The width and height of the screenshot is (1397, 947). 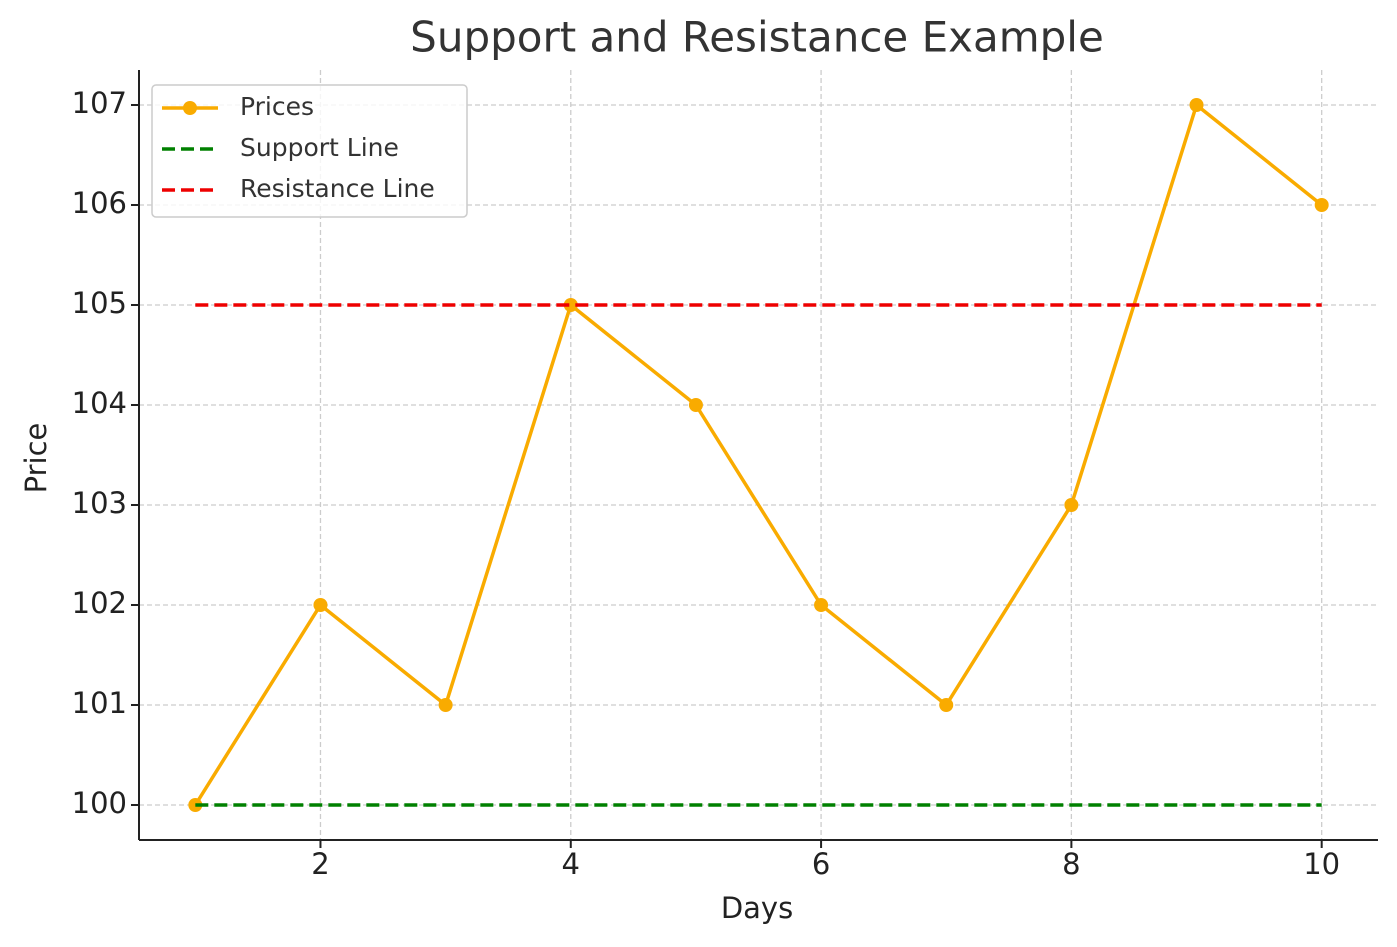 What do you see at coordinates (99, 403) in the screenshot?
I see `y-tick-label: 104` at bounding box center [99, 403].